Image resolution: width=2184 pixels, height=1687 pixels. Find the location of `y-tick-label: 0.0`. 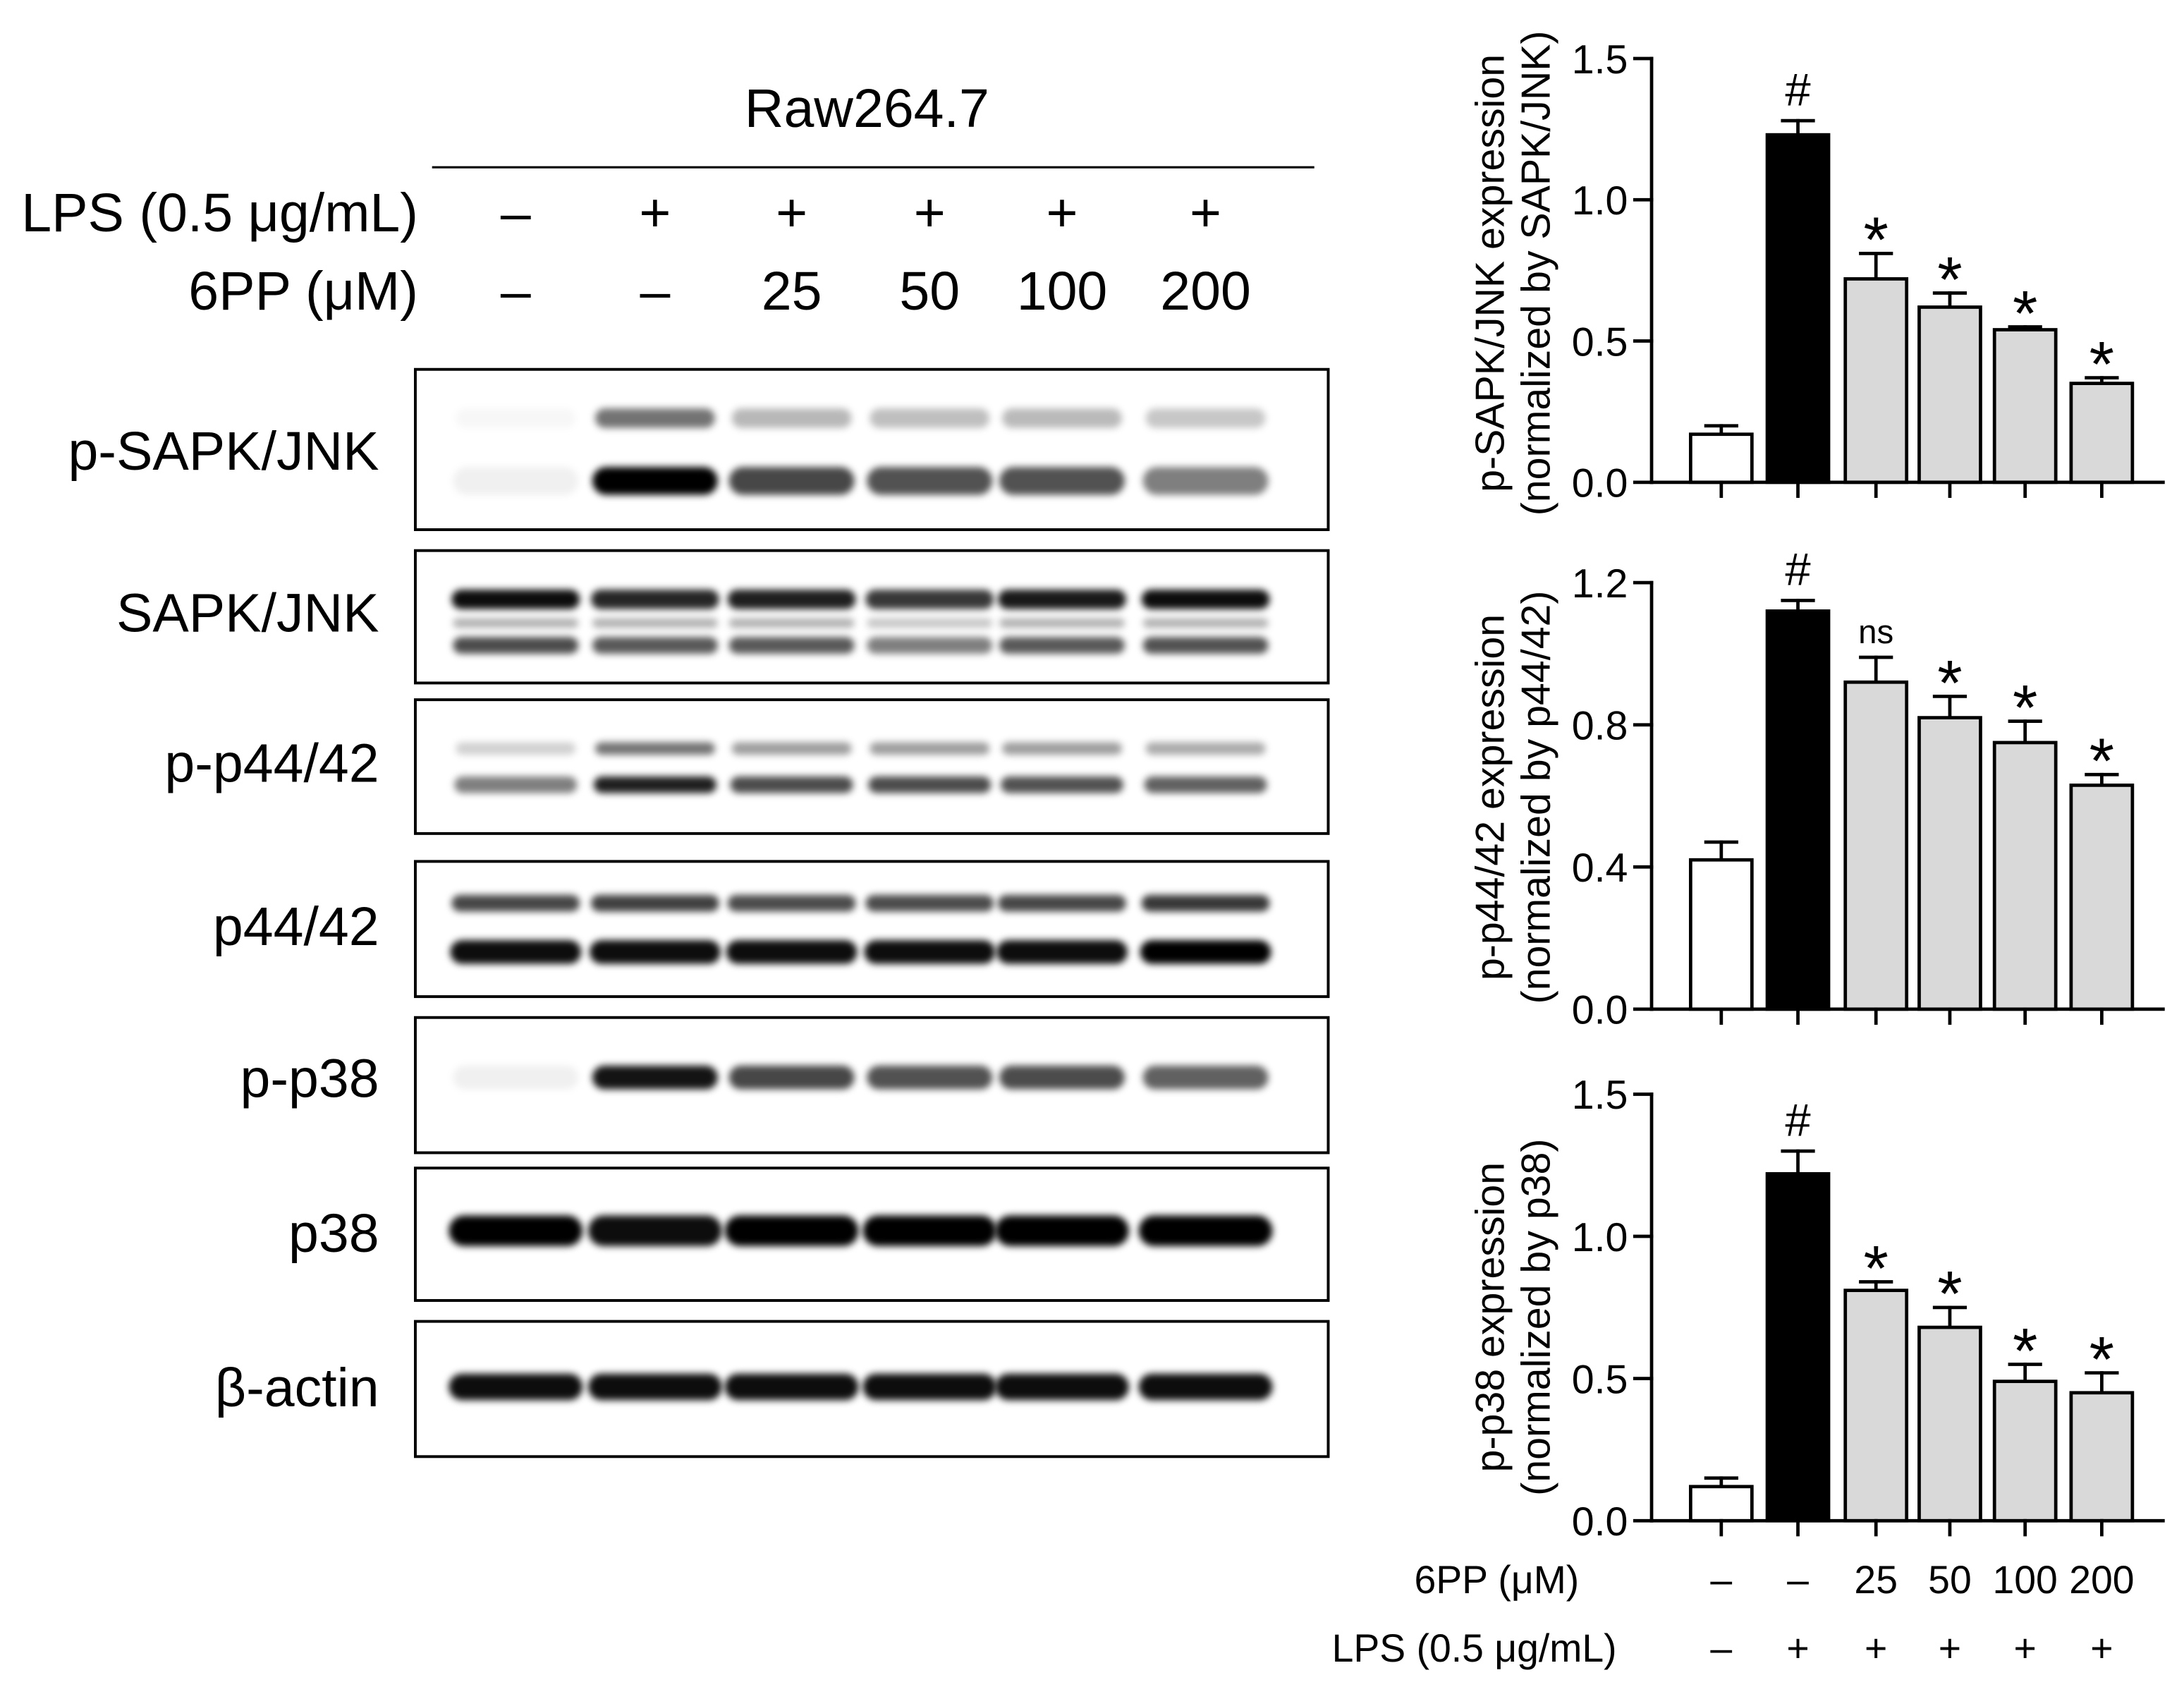

y-tick-label: 0.0 is located at coordinates (1600, 1522).